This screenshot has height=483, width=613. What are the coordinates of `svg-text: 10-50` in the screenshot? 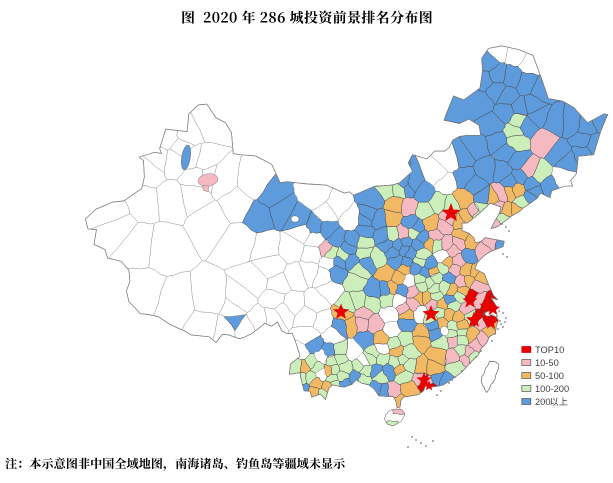 It's located at (547, 363).